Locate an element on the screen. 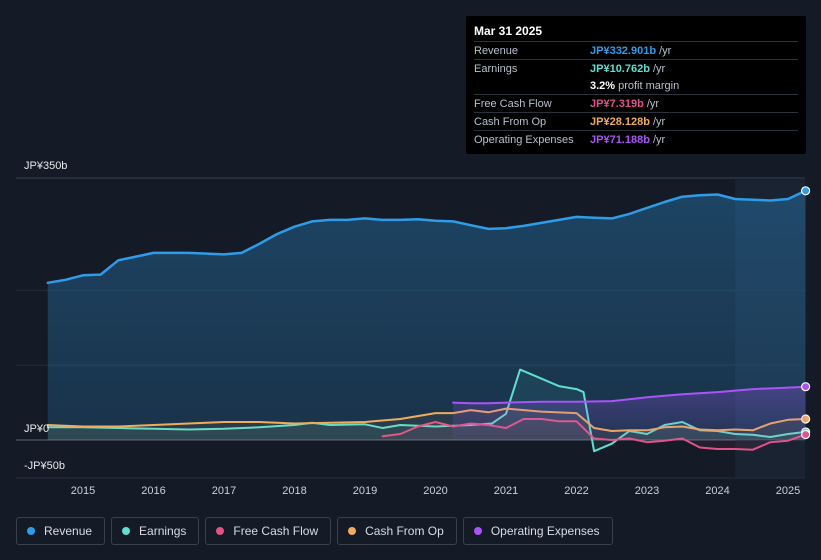  x-tick-label: 2015 is located at coordinates (83, 491).